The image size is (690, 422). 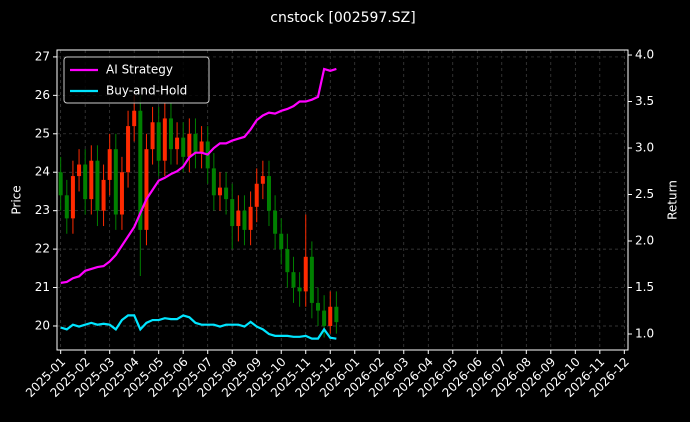 I want to click on y-tick-label: 20, so click(x=42, y=325).